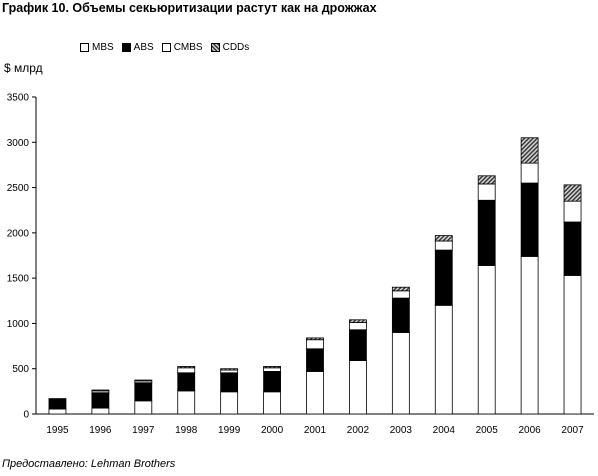  Describe the element at coordinates (487, 430) in the screenshot. I see `x-tick-label: 2005` at that location.